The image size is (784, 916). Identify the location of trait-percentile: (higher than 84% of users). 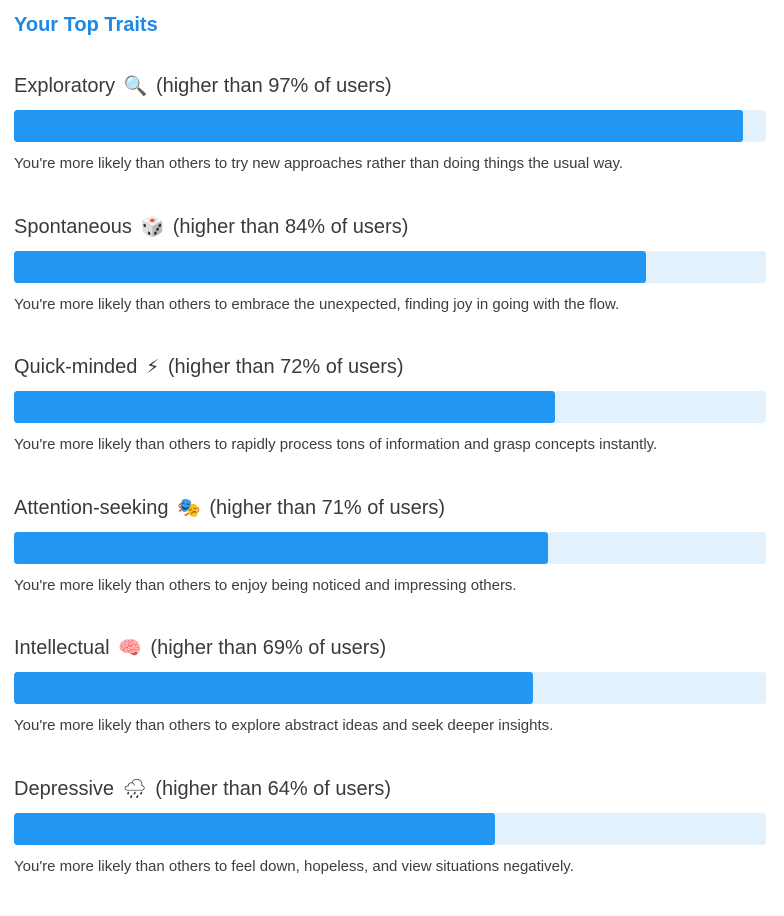
(290, 226).